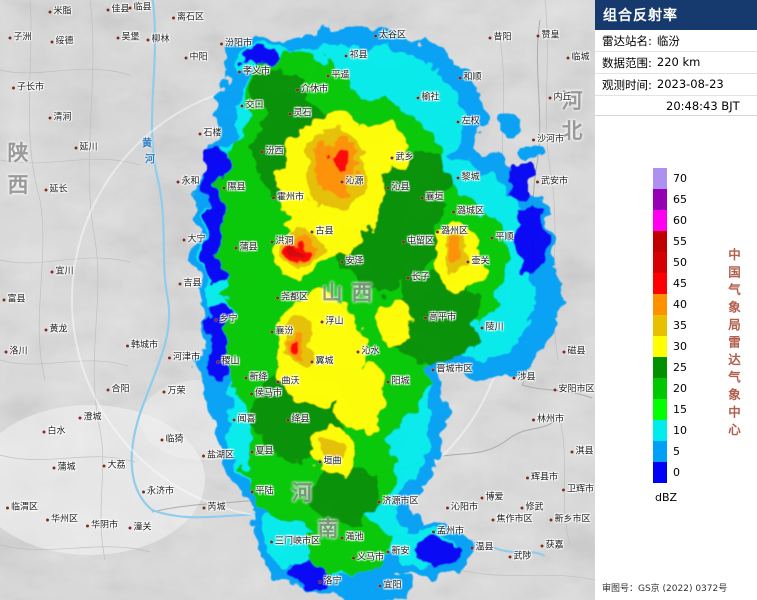 The image size is (757, 600). I want to click on legend-value: 45, so click(680, 283).